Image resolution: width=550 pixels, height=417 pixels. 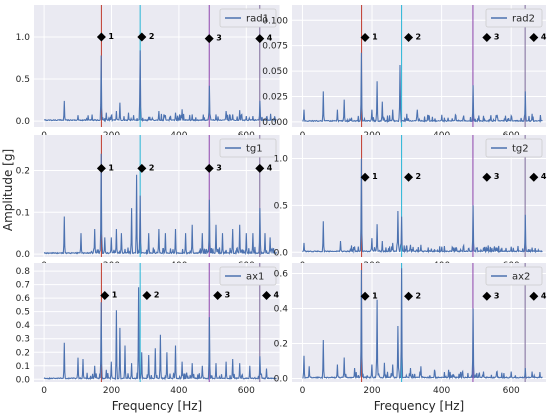 What do you see at coordinates (275, 98) in the screenshot?
I see `y-tick-label: 0.025` at bounding box center [275, 98].